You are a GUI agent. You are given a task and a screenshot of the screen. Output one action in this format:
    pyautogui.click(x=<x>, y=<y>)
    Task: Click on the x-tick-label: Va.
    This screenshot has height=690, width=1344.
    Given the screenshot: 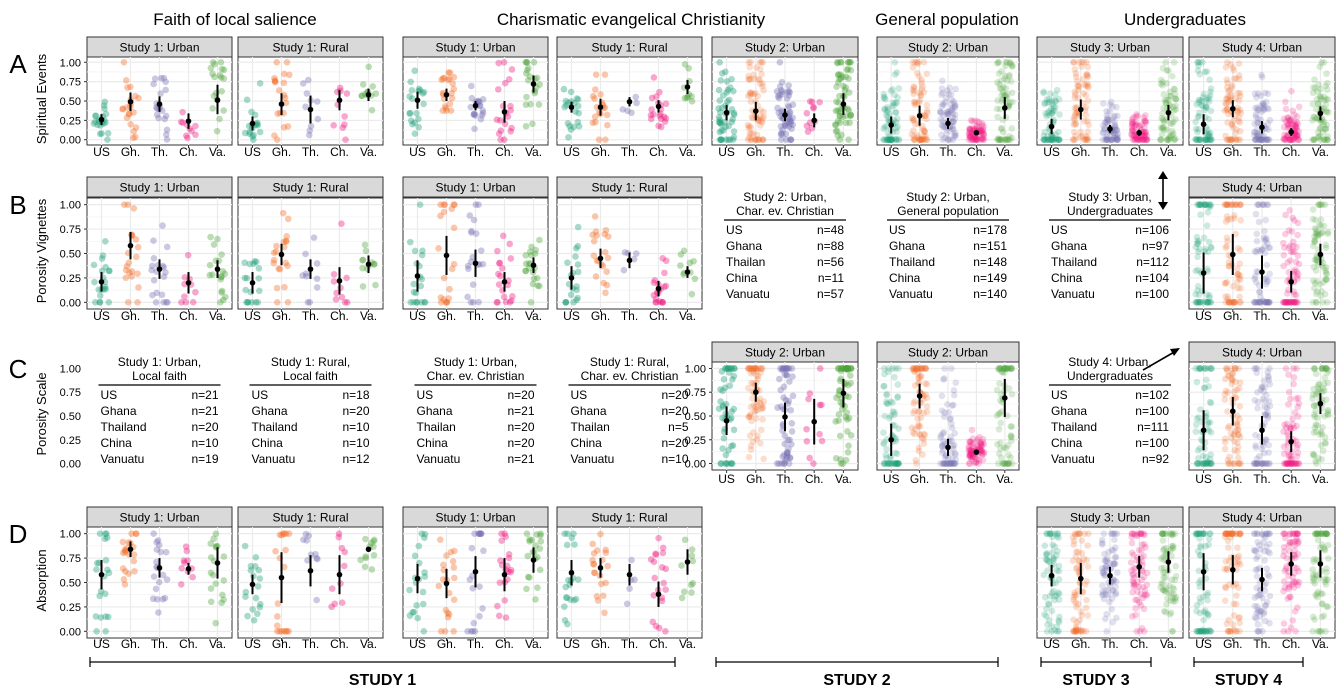 What is the action you would take?
    pyautogui.click(x=843, y=479)
    